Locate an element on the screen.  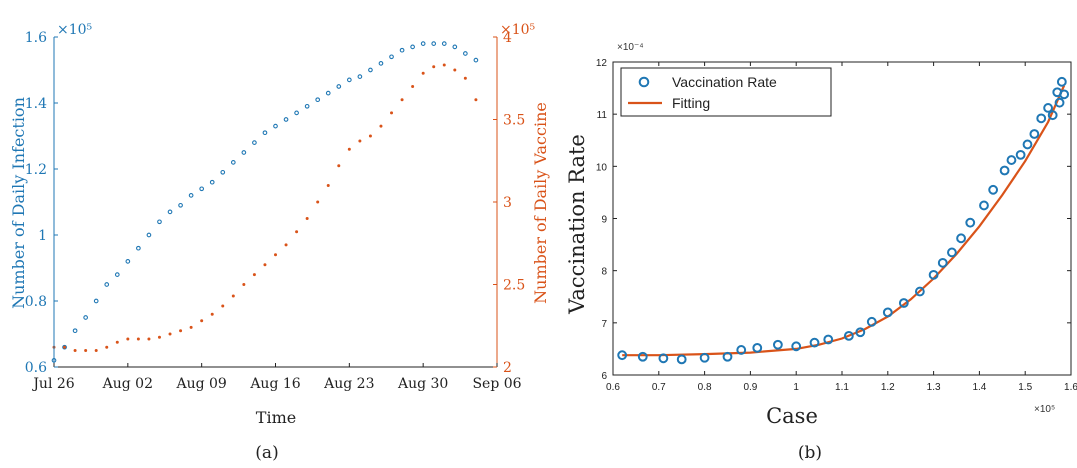
panel-a-x-tick-label: Aug 02 is located at coordinates (127, 384).